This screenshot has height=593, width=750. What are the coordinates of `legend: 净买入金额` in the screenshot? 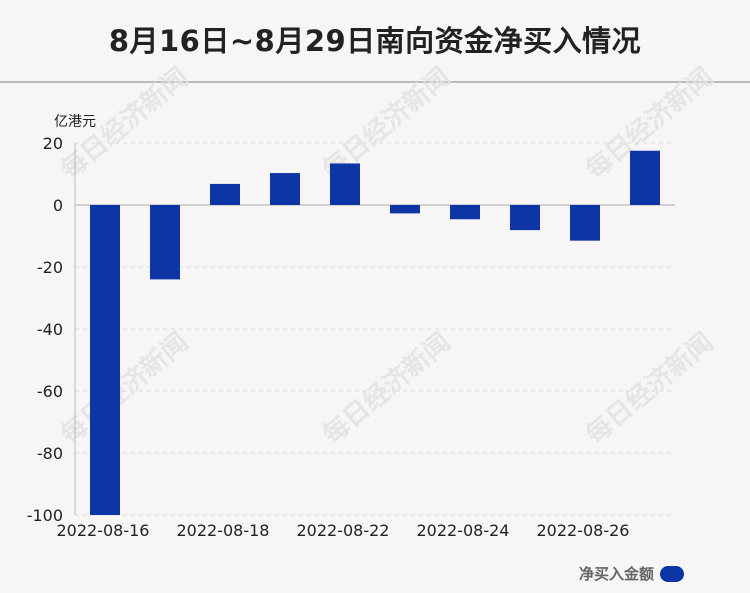 It's located at (631, 573).